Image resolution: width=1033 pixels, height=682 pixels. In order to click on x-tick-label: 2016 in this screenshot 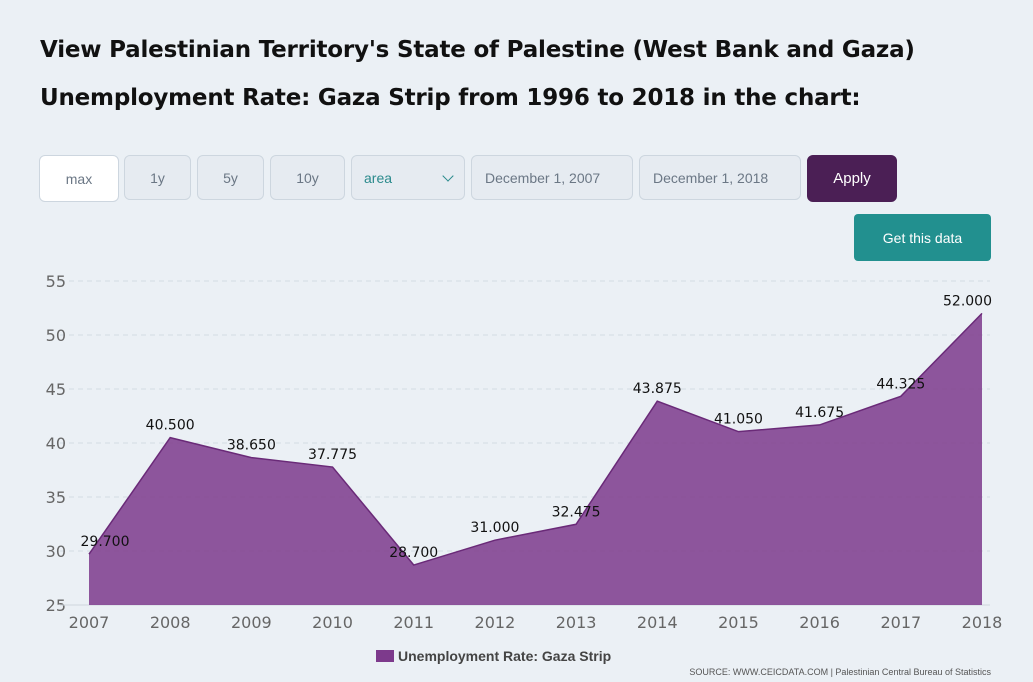, I will do `click(819, 622)`.